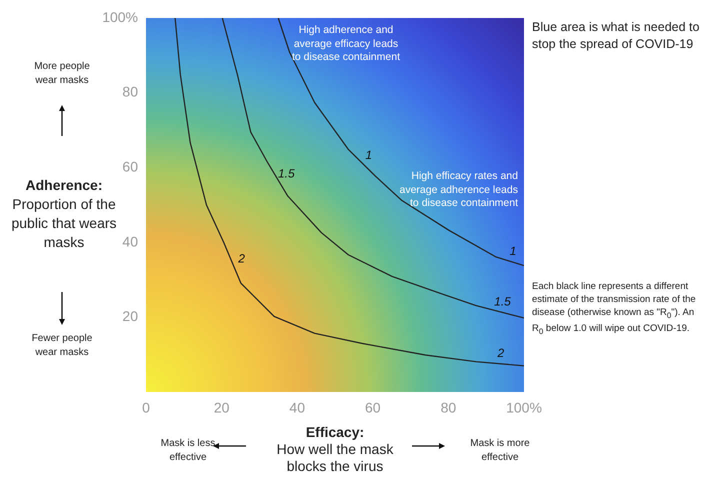  Describe the element at coordinates (458, 190) in the screenshot. I see `annotation: High efficacy rates and average adherence leads to disease containment` at that location.